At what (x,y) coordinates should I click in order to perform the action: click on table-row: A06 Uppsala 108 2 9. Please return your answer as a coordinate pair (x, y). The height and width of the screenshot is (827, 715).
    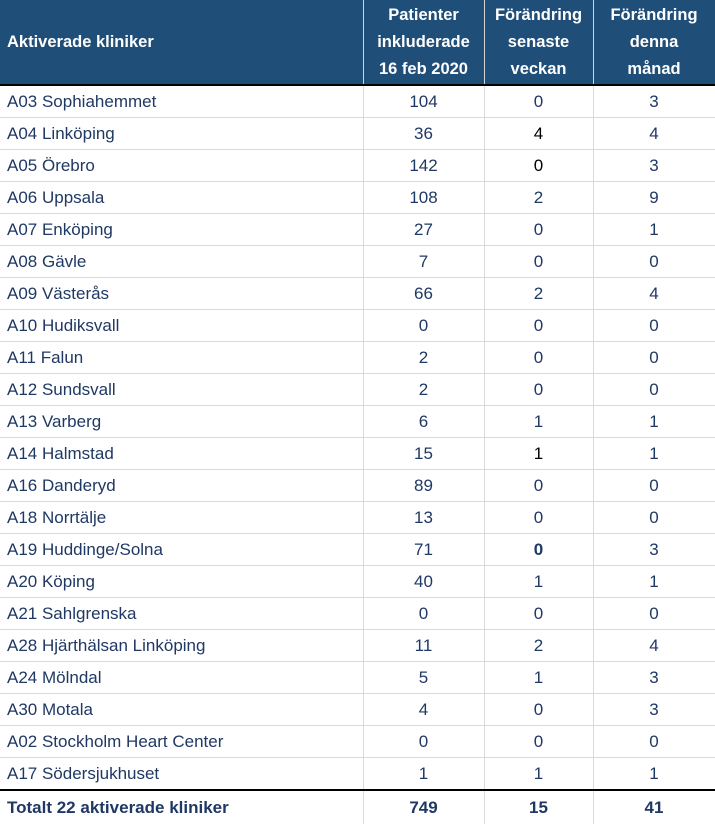
    Looking at the image, I should click on (357, 197).